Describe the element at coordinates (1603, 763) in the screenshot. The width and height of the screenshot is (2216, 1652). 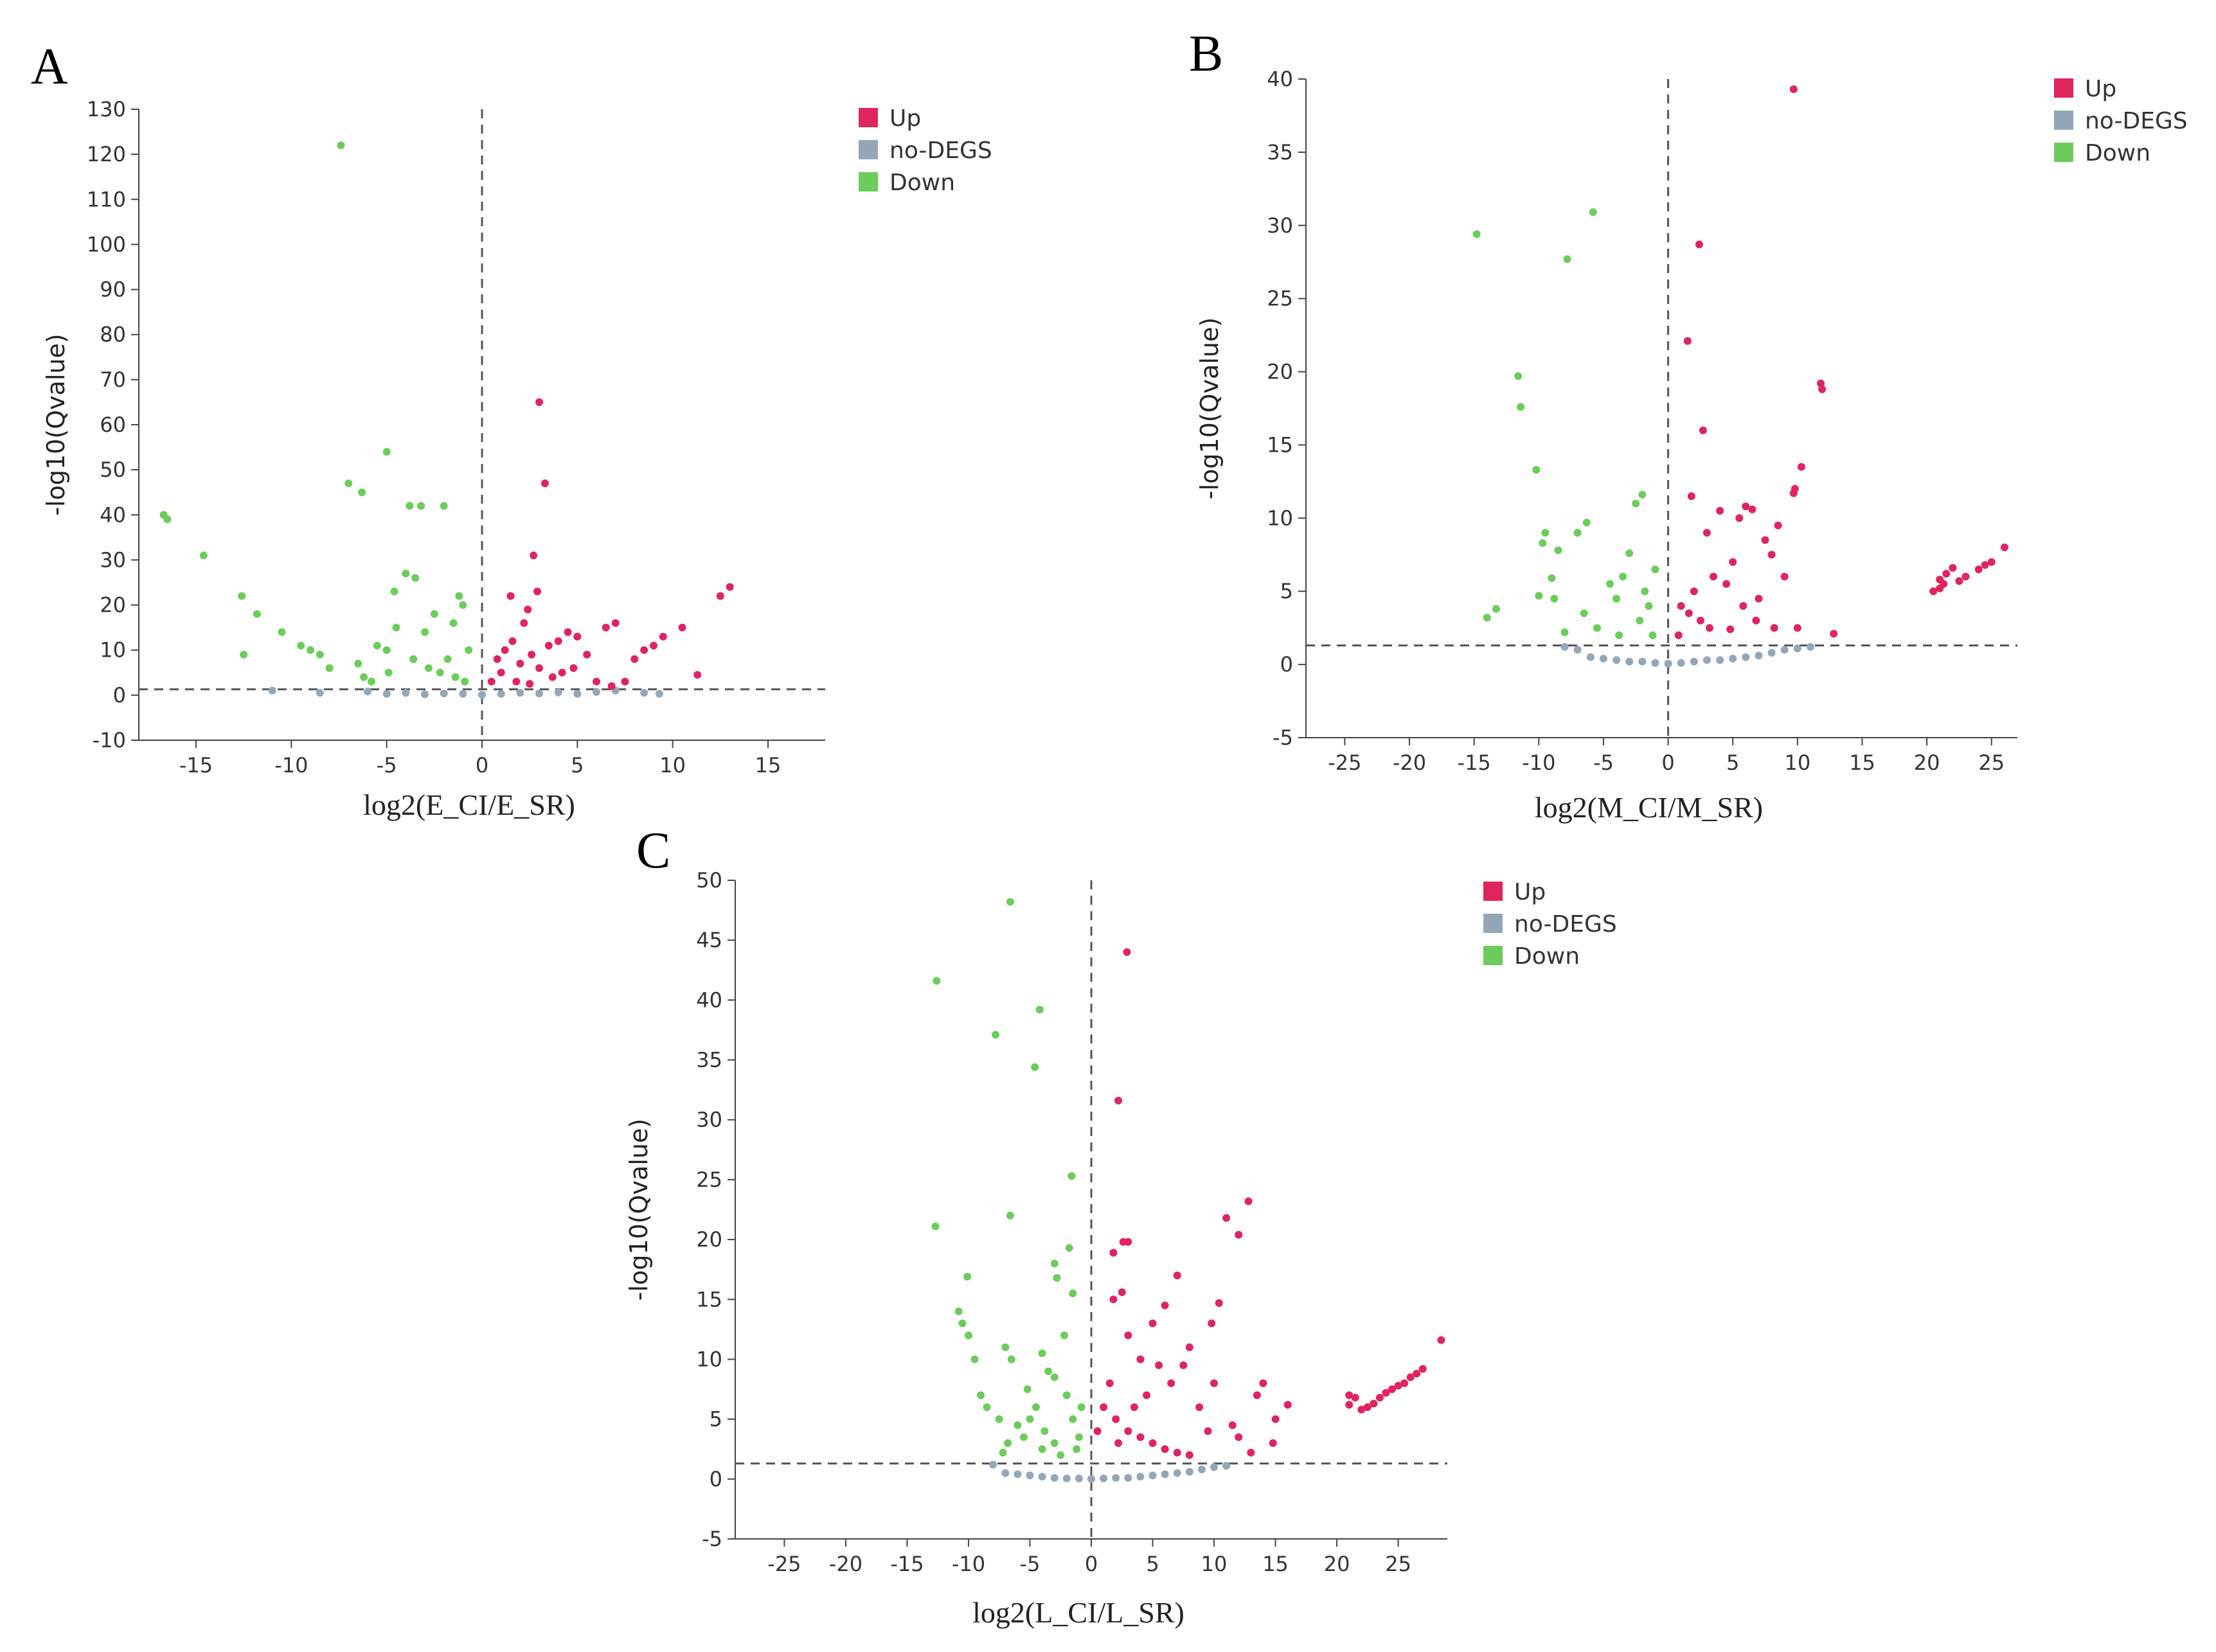
I see `panel-b-x-tick-label: -5` at that location.